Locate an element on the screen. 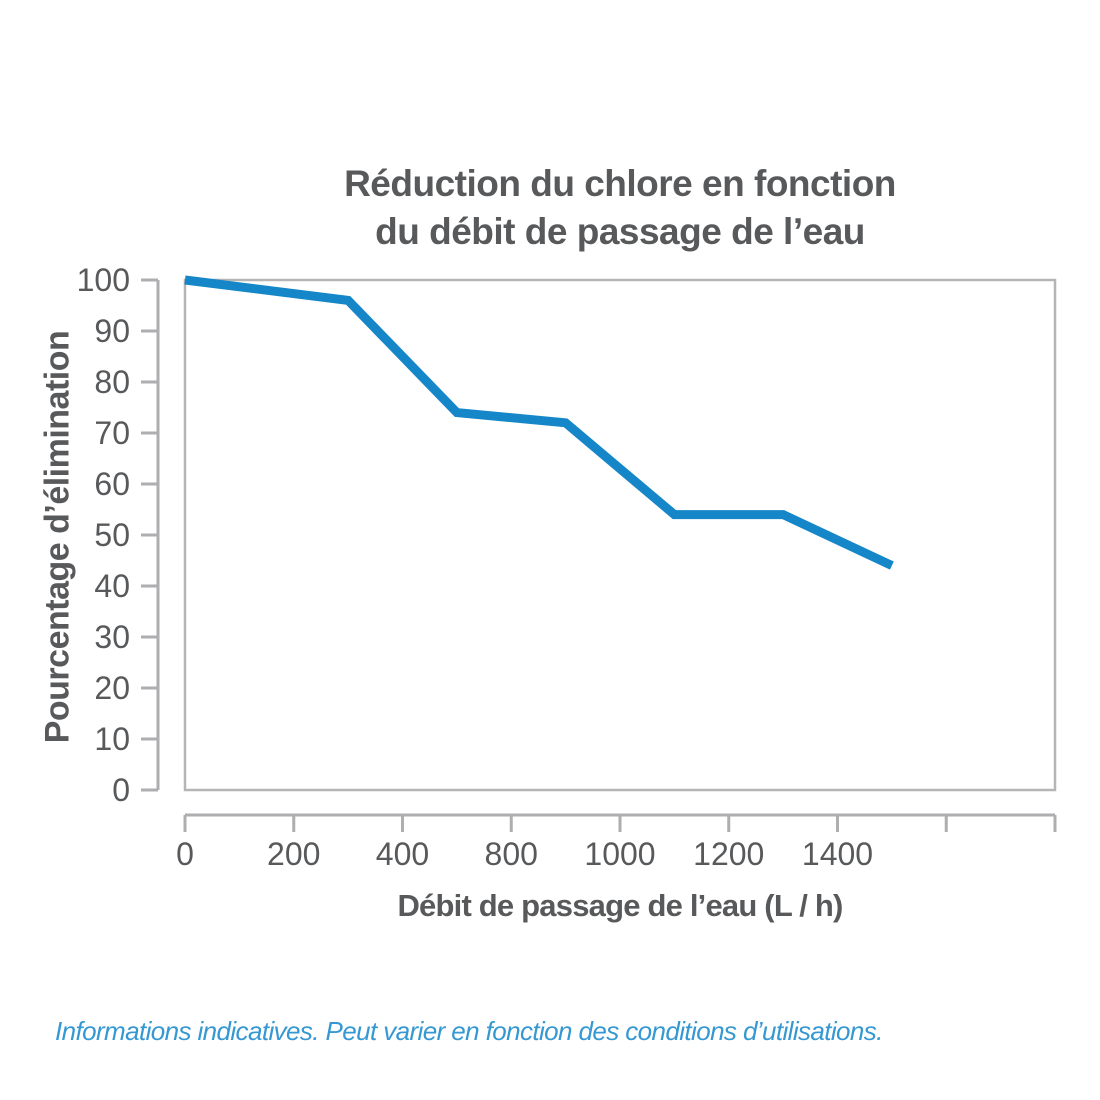  y-tick-label: 20 is located at coordinates (112, 688).